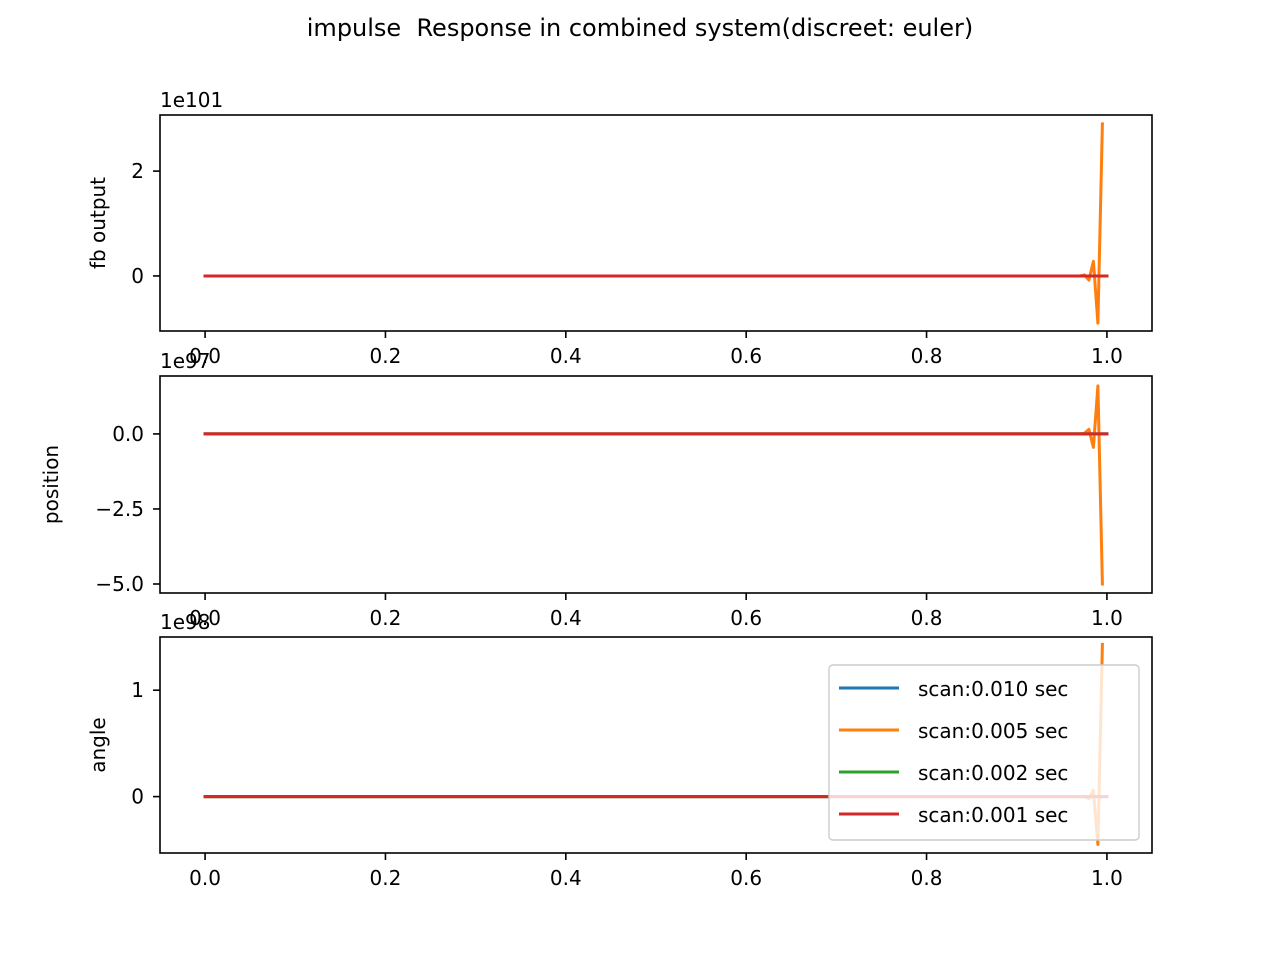 This screenshot has width=1280, height=960. Describe the element at coordinates (119, 584) in the screenshot. I see `y-tick-label: −5.0` at that location.